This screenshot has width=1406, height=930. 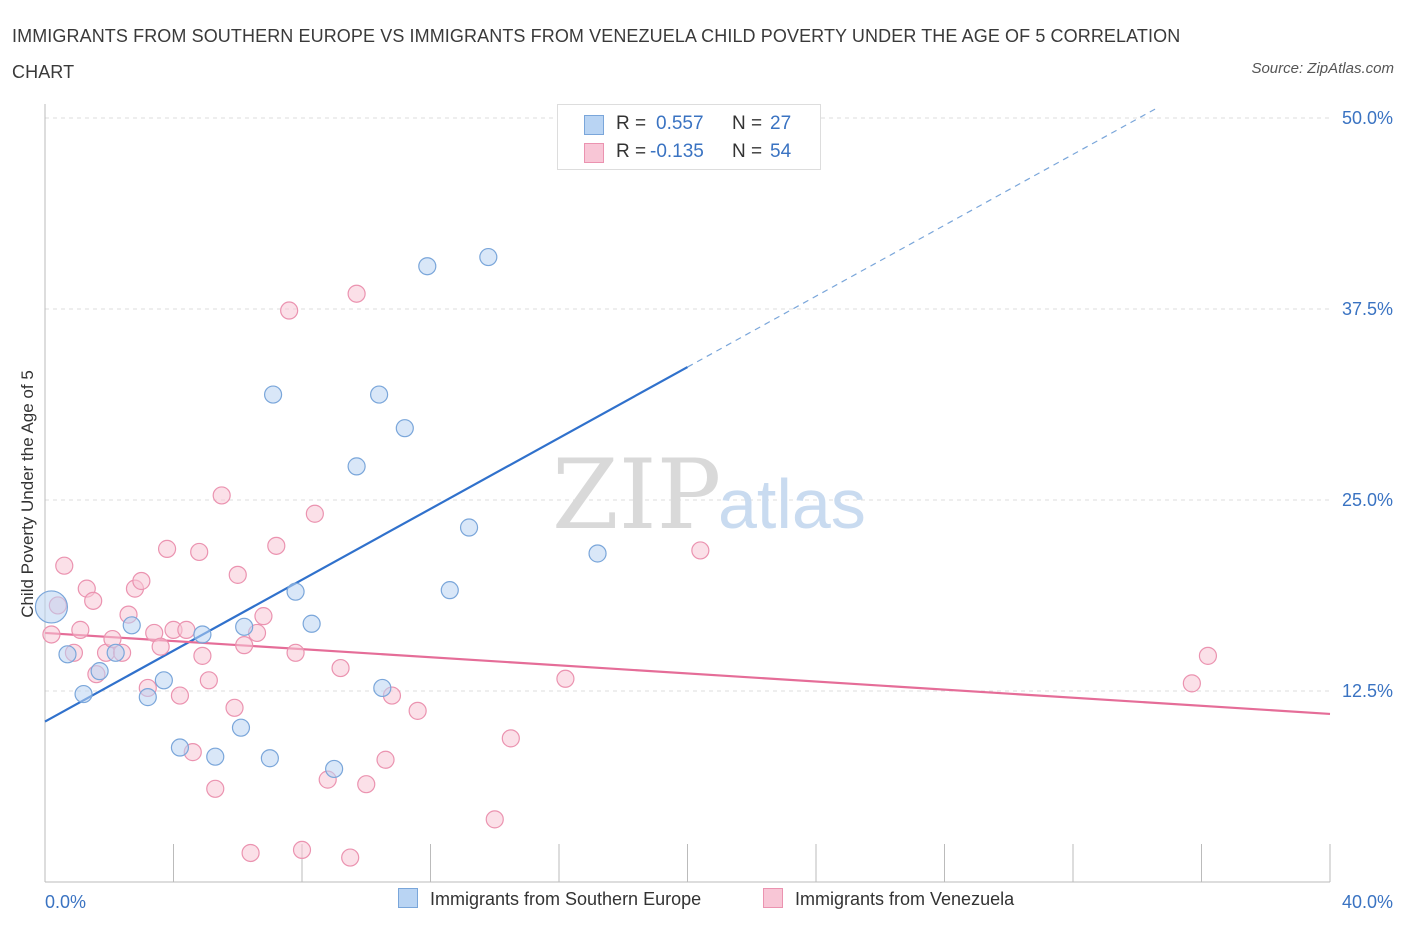 What do you see at coordinates (566, 899) in the screenshot?
I see `bottom-legend-label: Immigrants from Southern Europe` at bounding box center [566, 899].